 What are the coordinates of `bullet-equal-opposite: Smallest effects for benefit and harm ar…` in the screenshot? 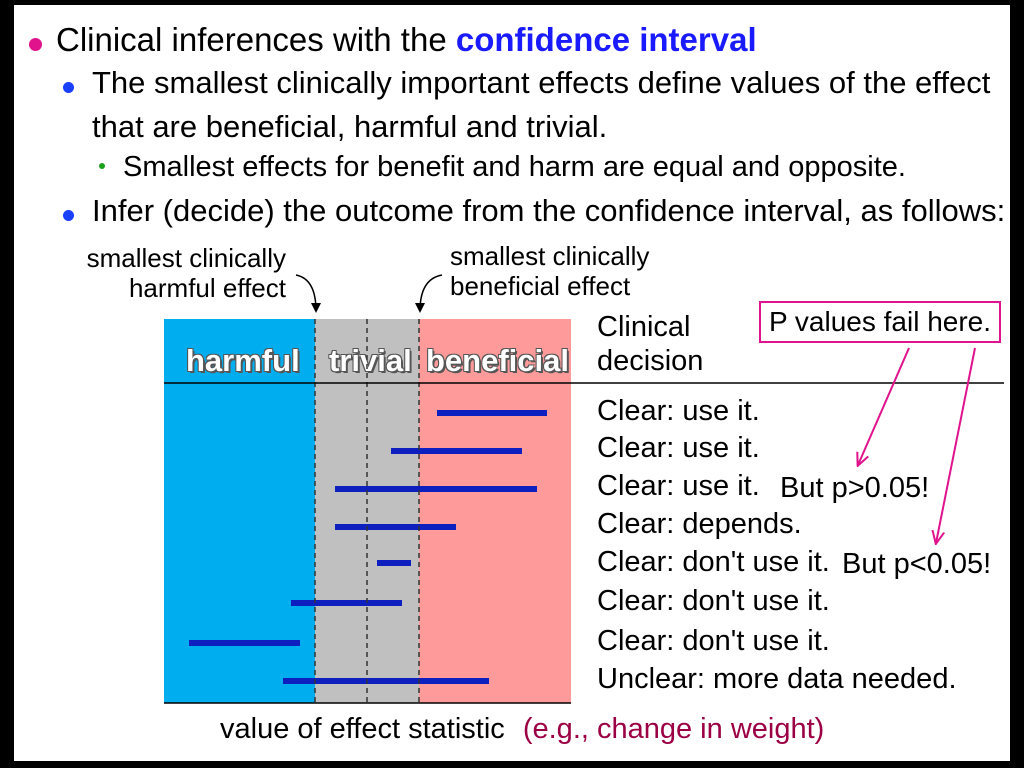 It's located at (514, 167).